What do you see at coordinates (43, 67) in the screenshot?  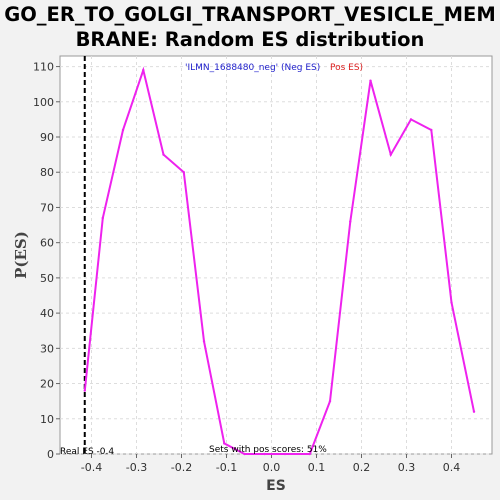 I see `y-tick-label: 110` at bounding box center [43, 67].